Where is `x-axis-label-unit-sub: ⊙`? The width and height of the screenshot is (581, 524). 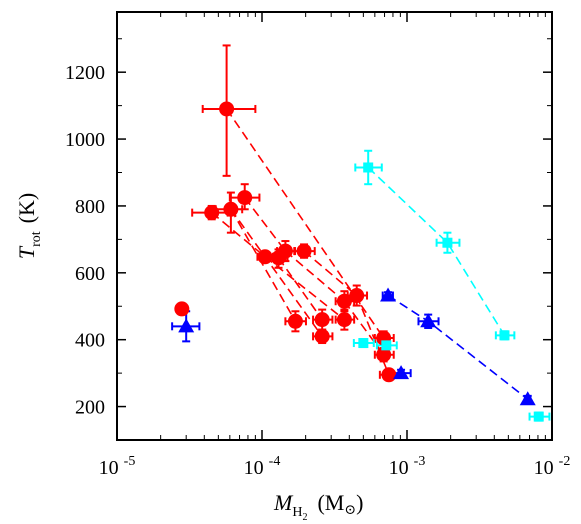 x-axis-label-unit-sub: ⊙ is located at coordinates (350, 510).